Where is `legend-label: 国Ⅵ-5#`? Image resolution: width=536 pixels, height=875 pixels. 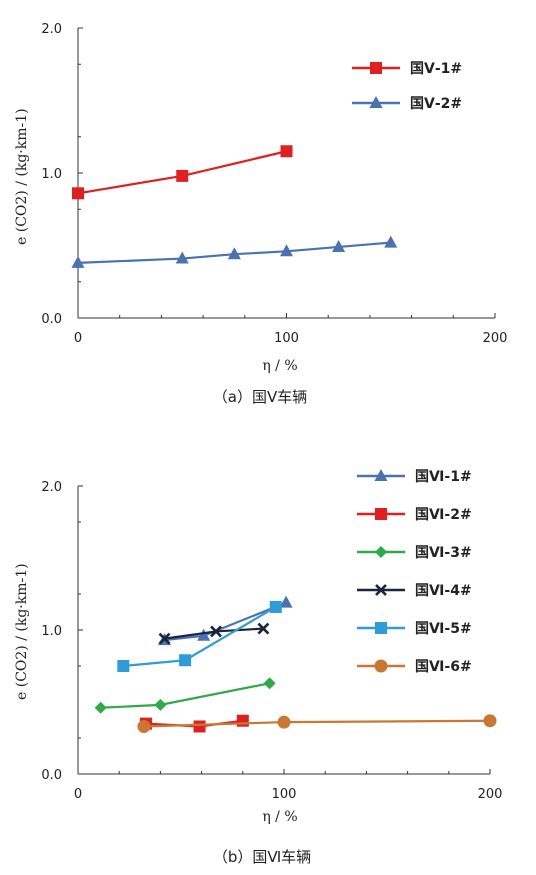
legend-label: 国Ⅵ-5# is located at coordinates (443, 629).